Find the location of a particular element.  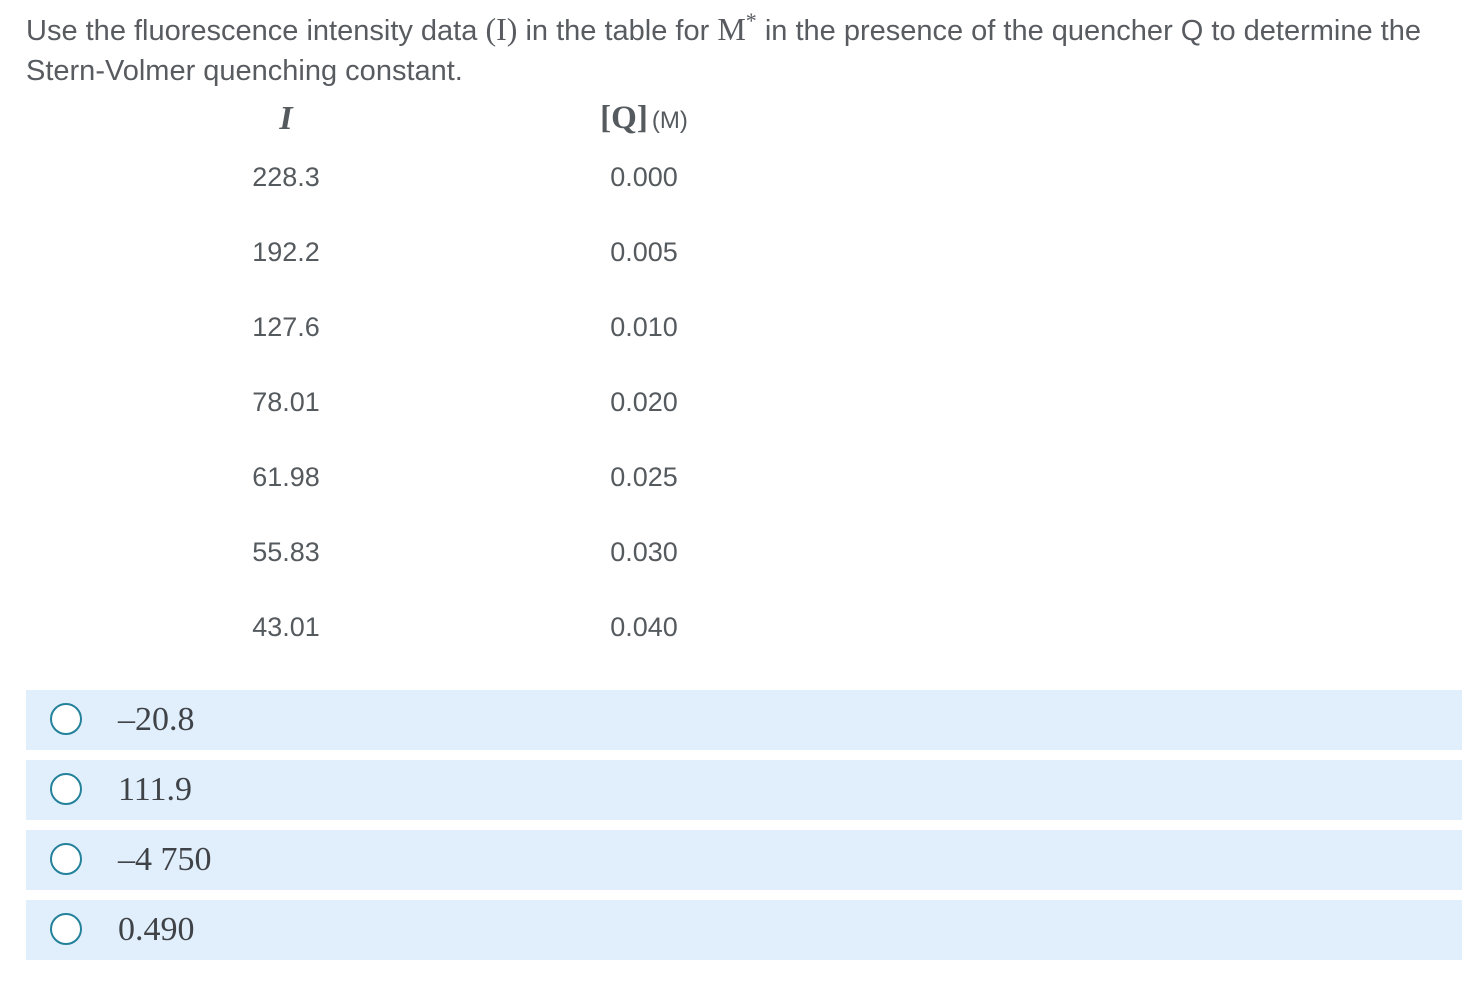

intensity-symbol: (I) is located at coordinates (501, 29).